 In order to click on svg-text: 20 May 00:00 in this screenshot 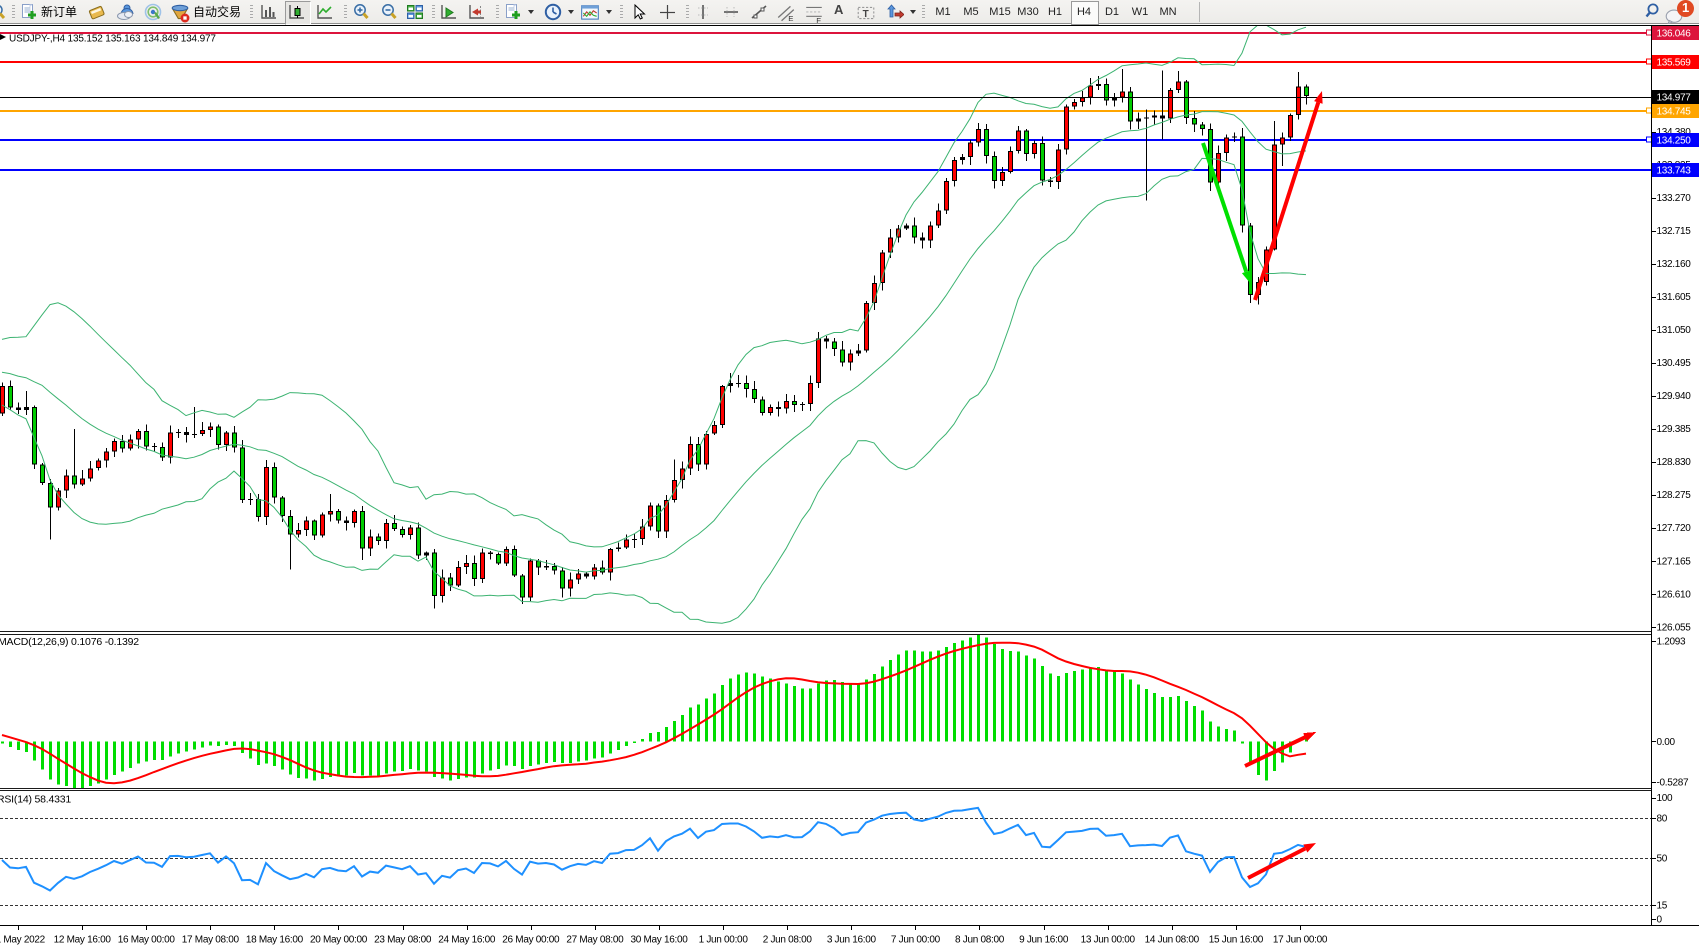, I will do `click(339, 940)`.